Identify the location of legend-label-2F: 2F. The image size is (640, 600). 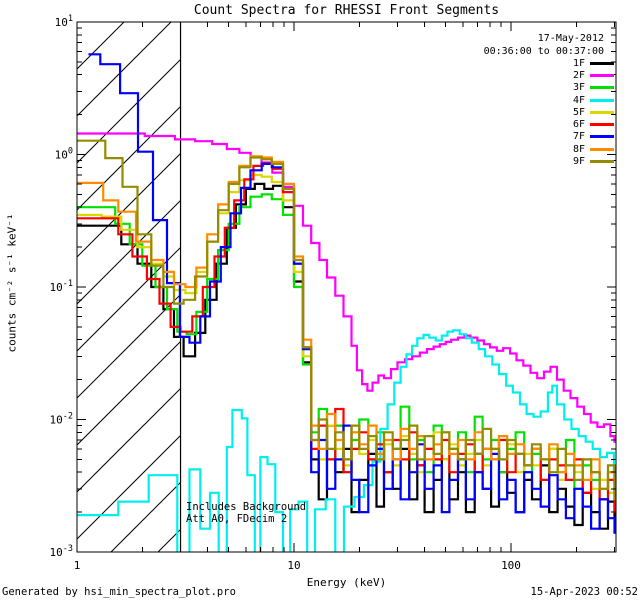
(578, 75).